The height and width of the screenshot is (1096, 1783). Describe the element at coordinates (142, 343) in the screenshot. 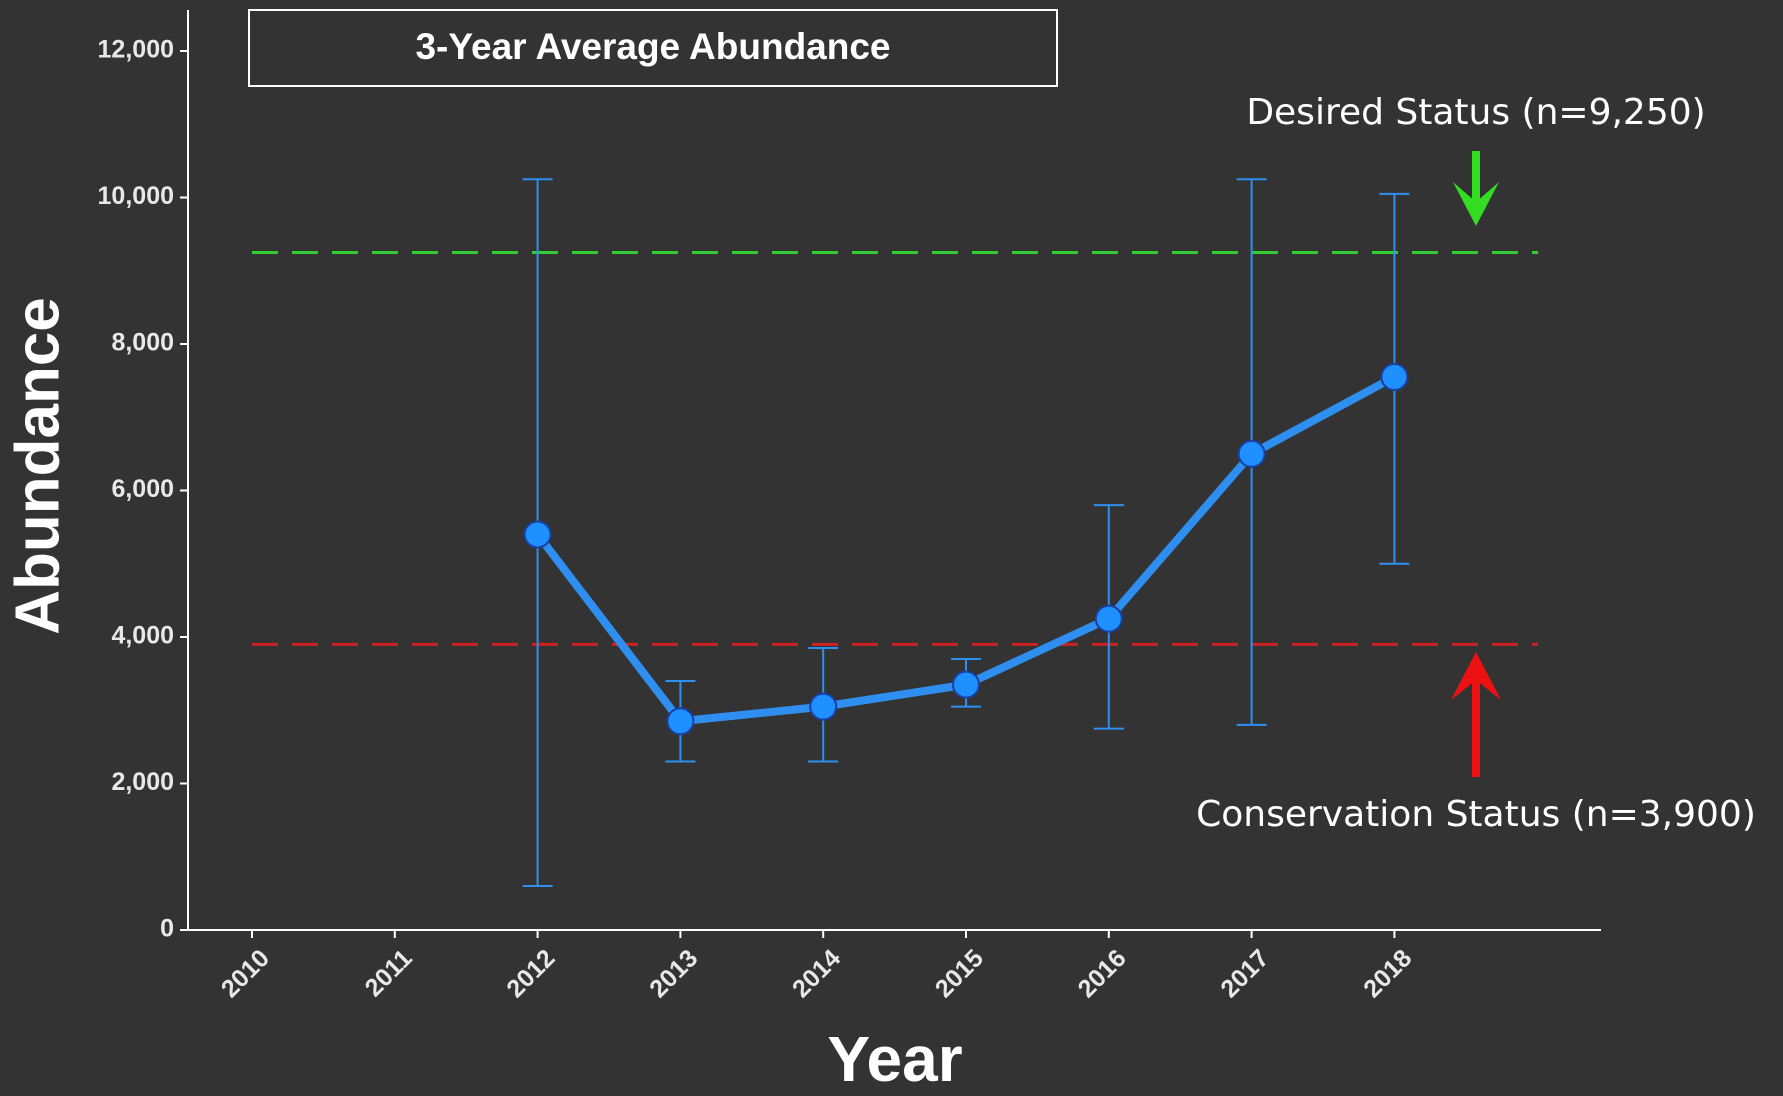

I see `y-tick-label: 8,000` at that location.